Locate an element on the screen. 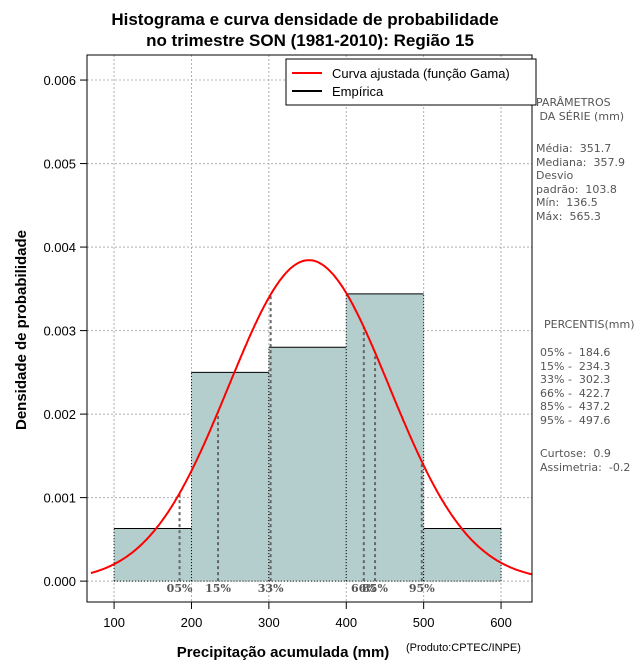 This screenshot has height=660, width=640. y-axis: 0.000 0.001 0.002 0.003 0.004 0.005 0.006 is located at coordinates (65, 331).